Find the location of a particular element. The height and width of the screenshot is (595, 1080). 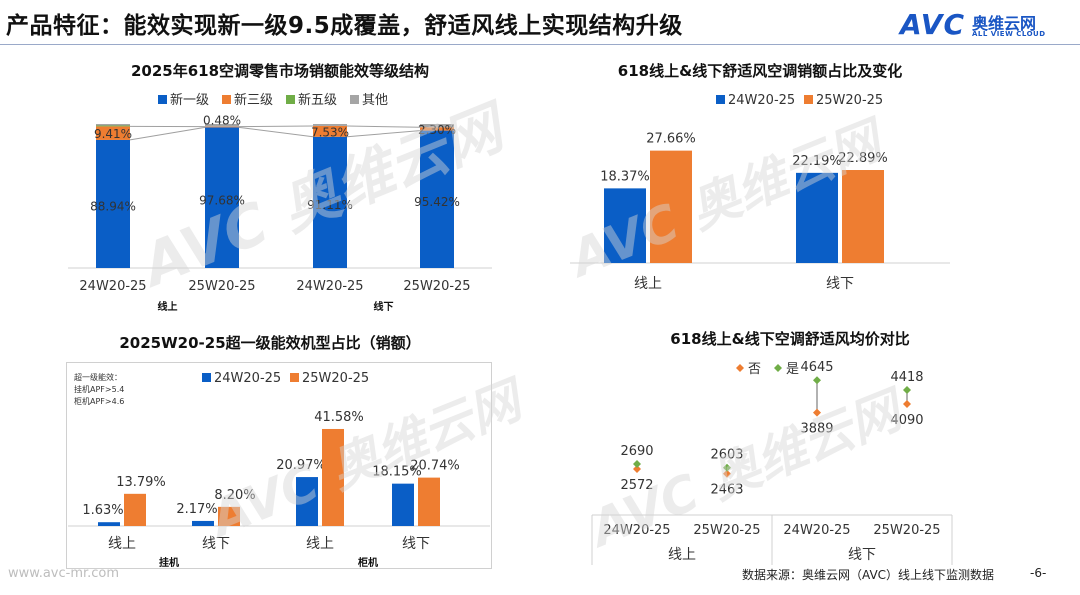

data-label: 22.19% is located at coordinates (817, 161).